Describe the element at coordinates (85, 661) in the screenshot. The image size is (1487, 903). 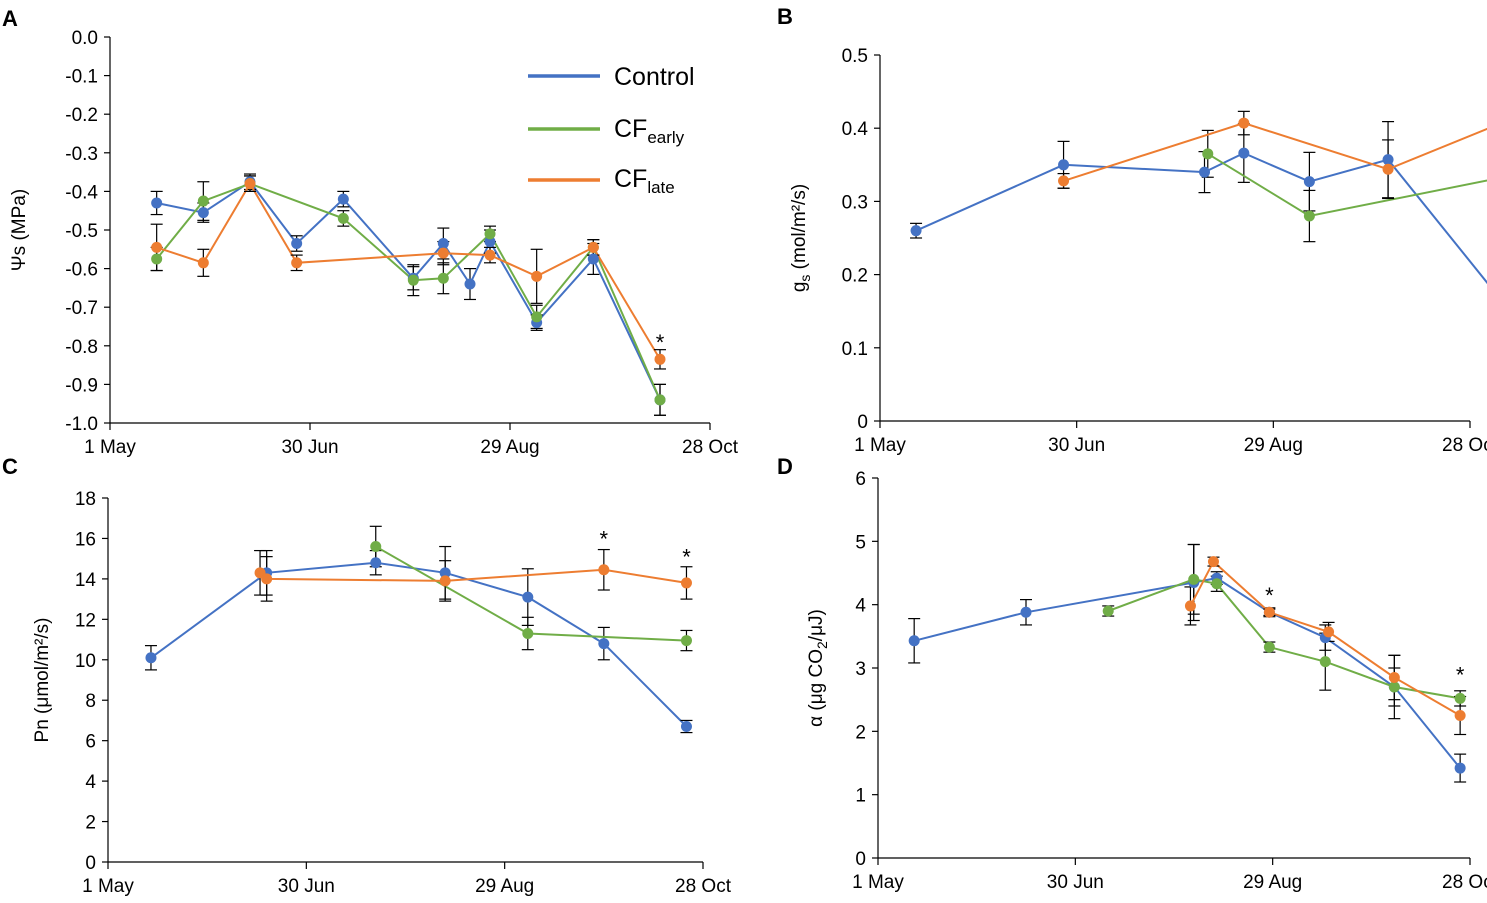
I see `panel-c-y-tick-label: 10` at that location.